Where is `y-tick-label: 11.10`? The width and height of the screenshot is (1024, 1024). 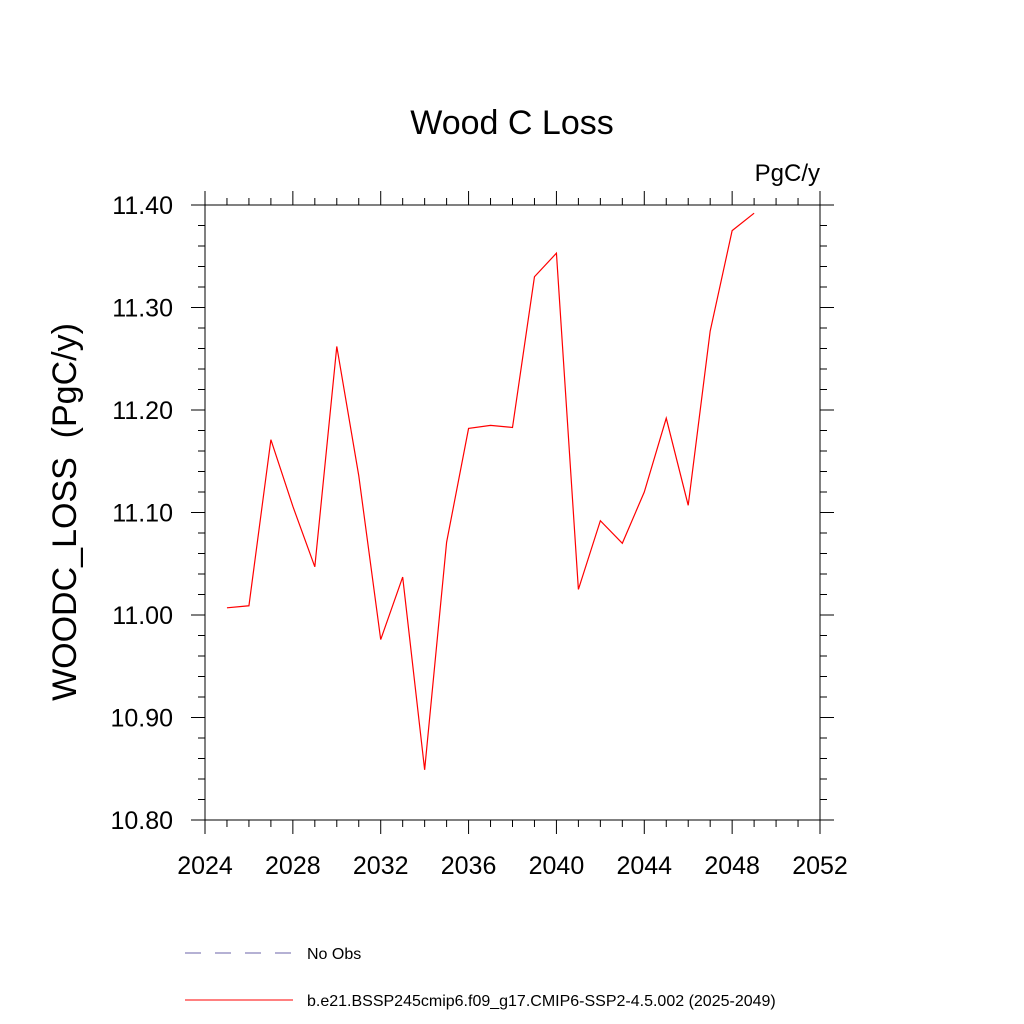 y-tick-label: 11.10 is located at coordinates (142, 514).